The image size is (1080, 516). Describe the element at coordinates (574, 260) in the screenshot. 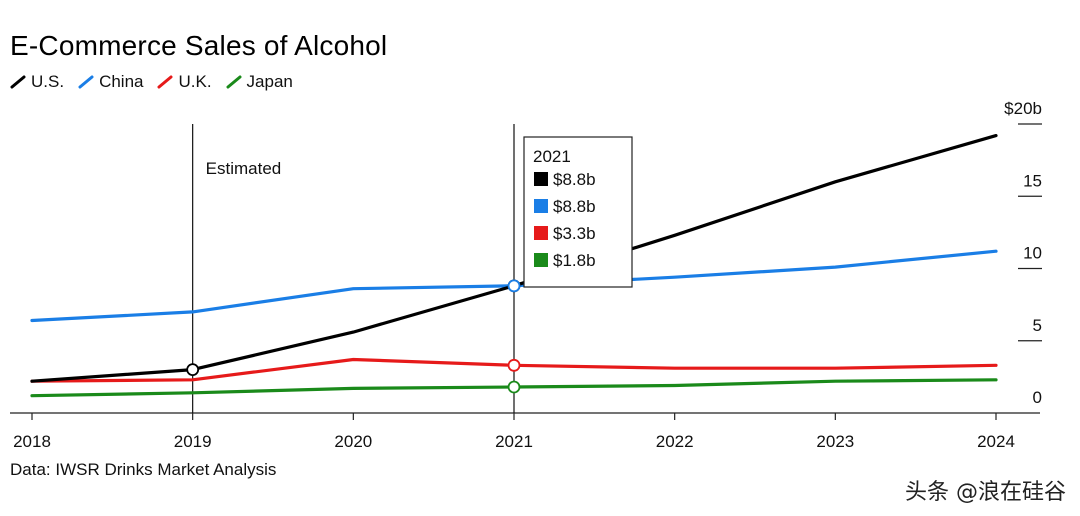

I see `tooltip-value: $1.8b` at that location.